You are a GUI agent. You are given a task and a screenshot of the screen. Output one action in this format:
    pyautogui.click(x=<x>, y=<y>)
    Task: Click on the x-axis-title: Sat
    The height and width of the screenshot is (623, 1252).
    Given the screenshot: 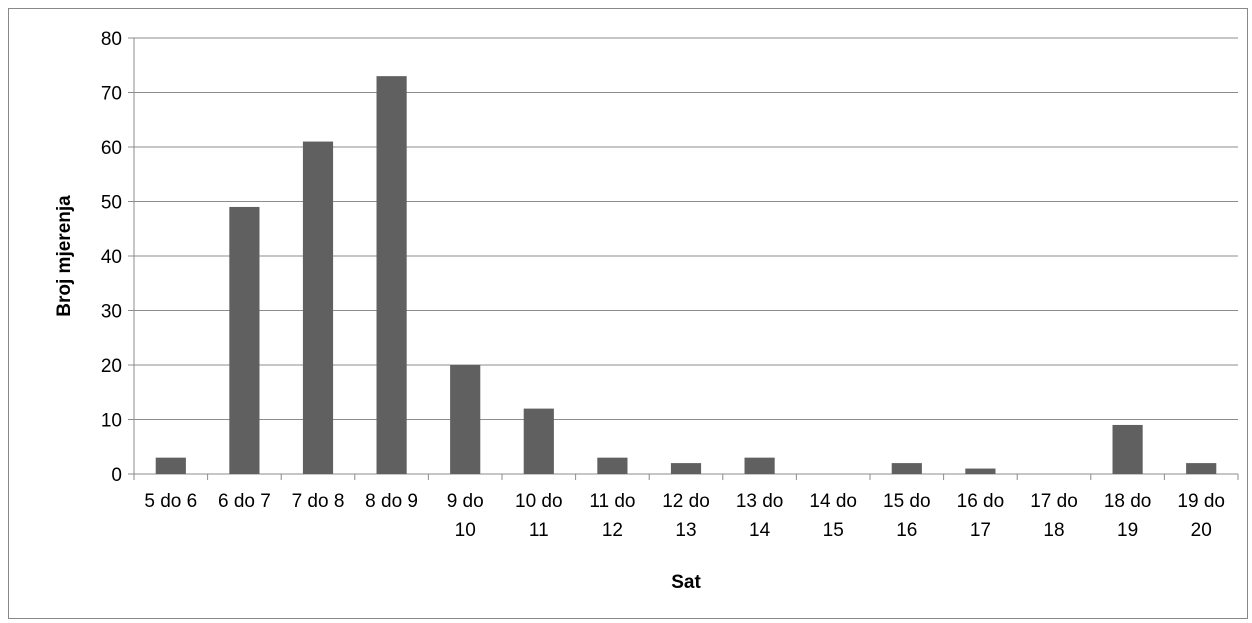 What is the action you would take?
    pyautogui.click(x=686, y=582)
    